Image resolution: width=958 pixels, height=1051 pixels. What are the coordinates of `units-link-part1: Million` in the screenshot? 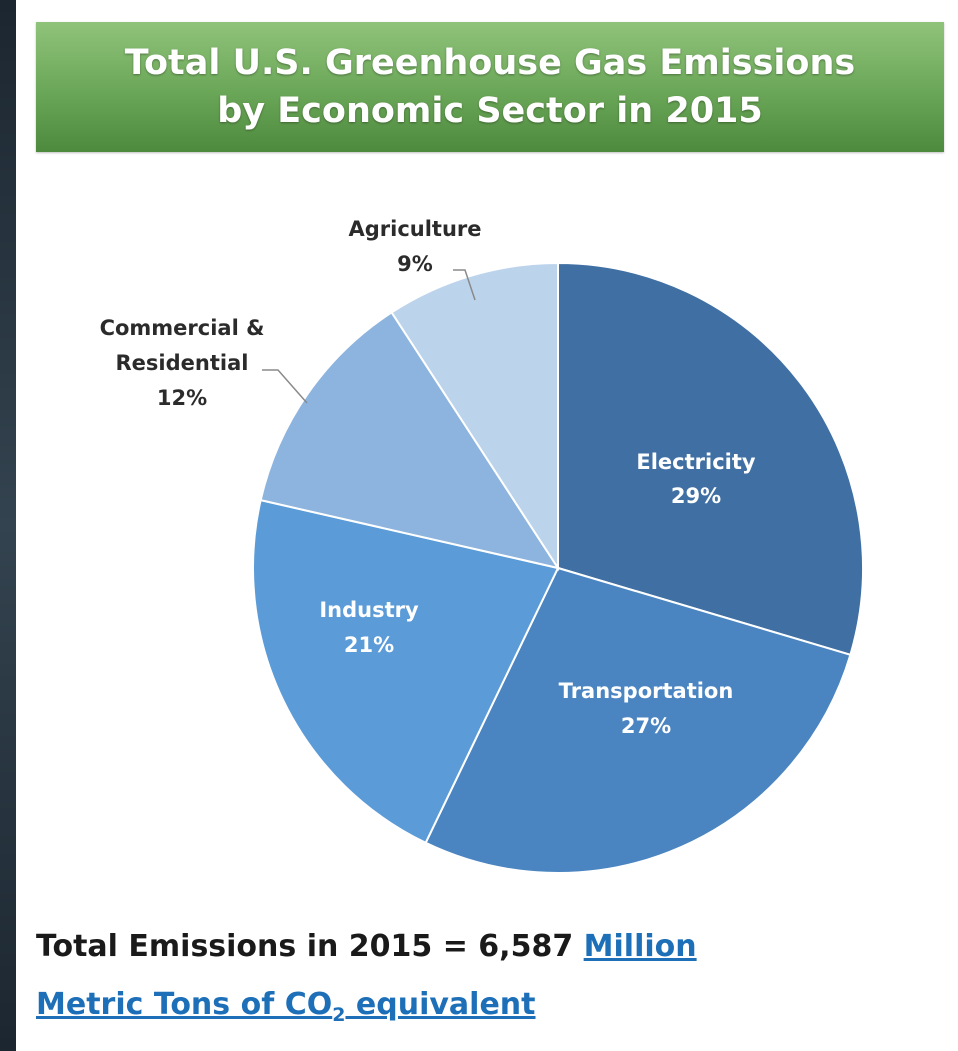 It's located at (640, 946).